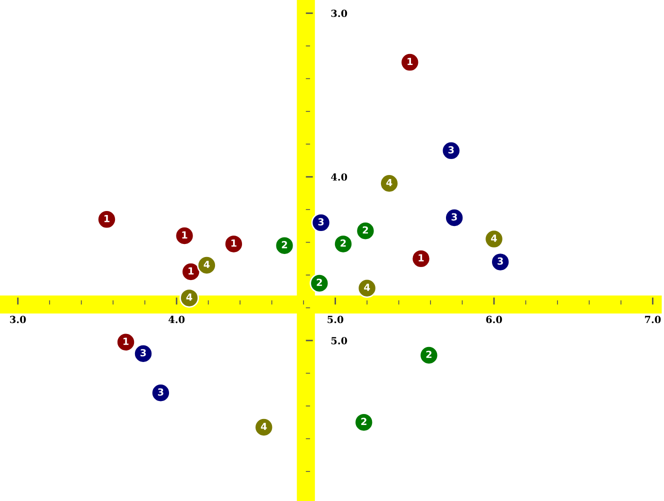 This screenshot has width=664, height=501. What do you see at coordinates (367, 287) in the screenshot?
I see `series-label: 4` at bounding box center [367, 287].